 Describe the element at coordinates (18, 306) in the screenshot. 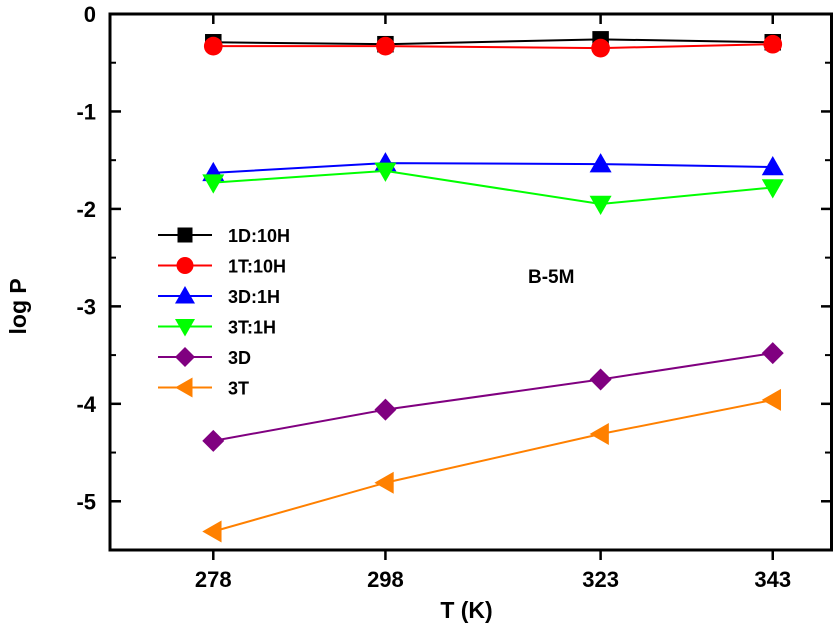

I see `y-axis-title: log P` at that location.